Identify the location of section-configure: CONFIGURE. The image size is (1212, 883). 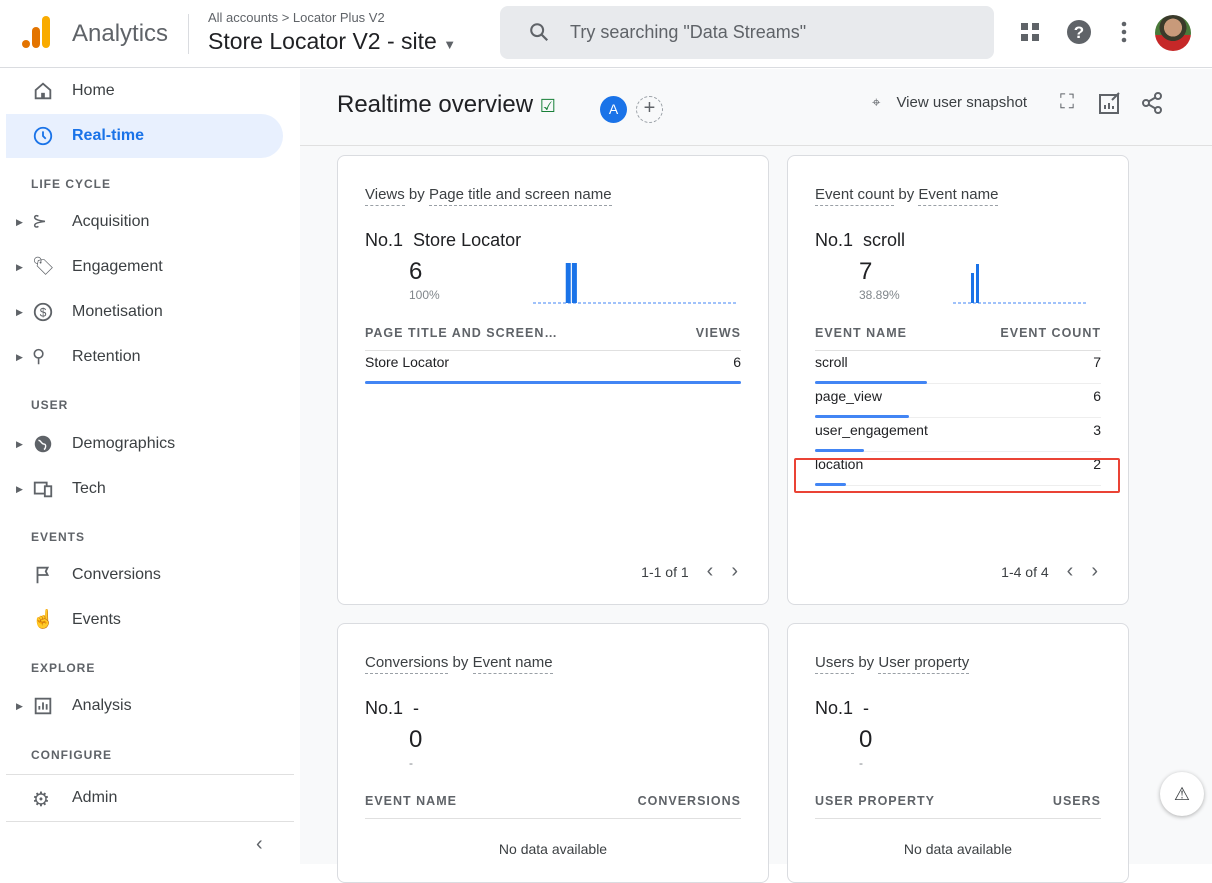
(71, 755).